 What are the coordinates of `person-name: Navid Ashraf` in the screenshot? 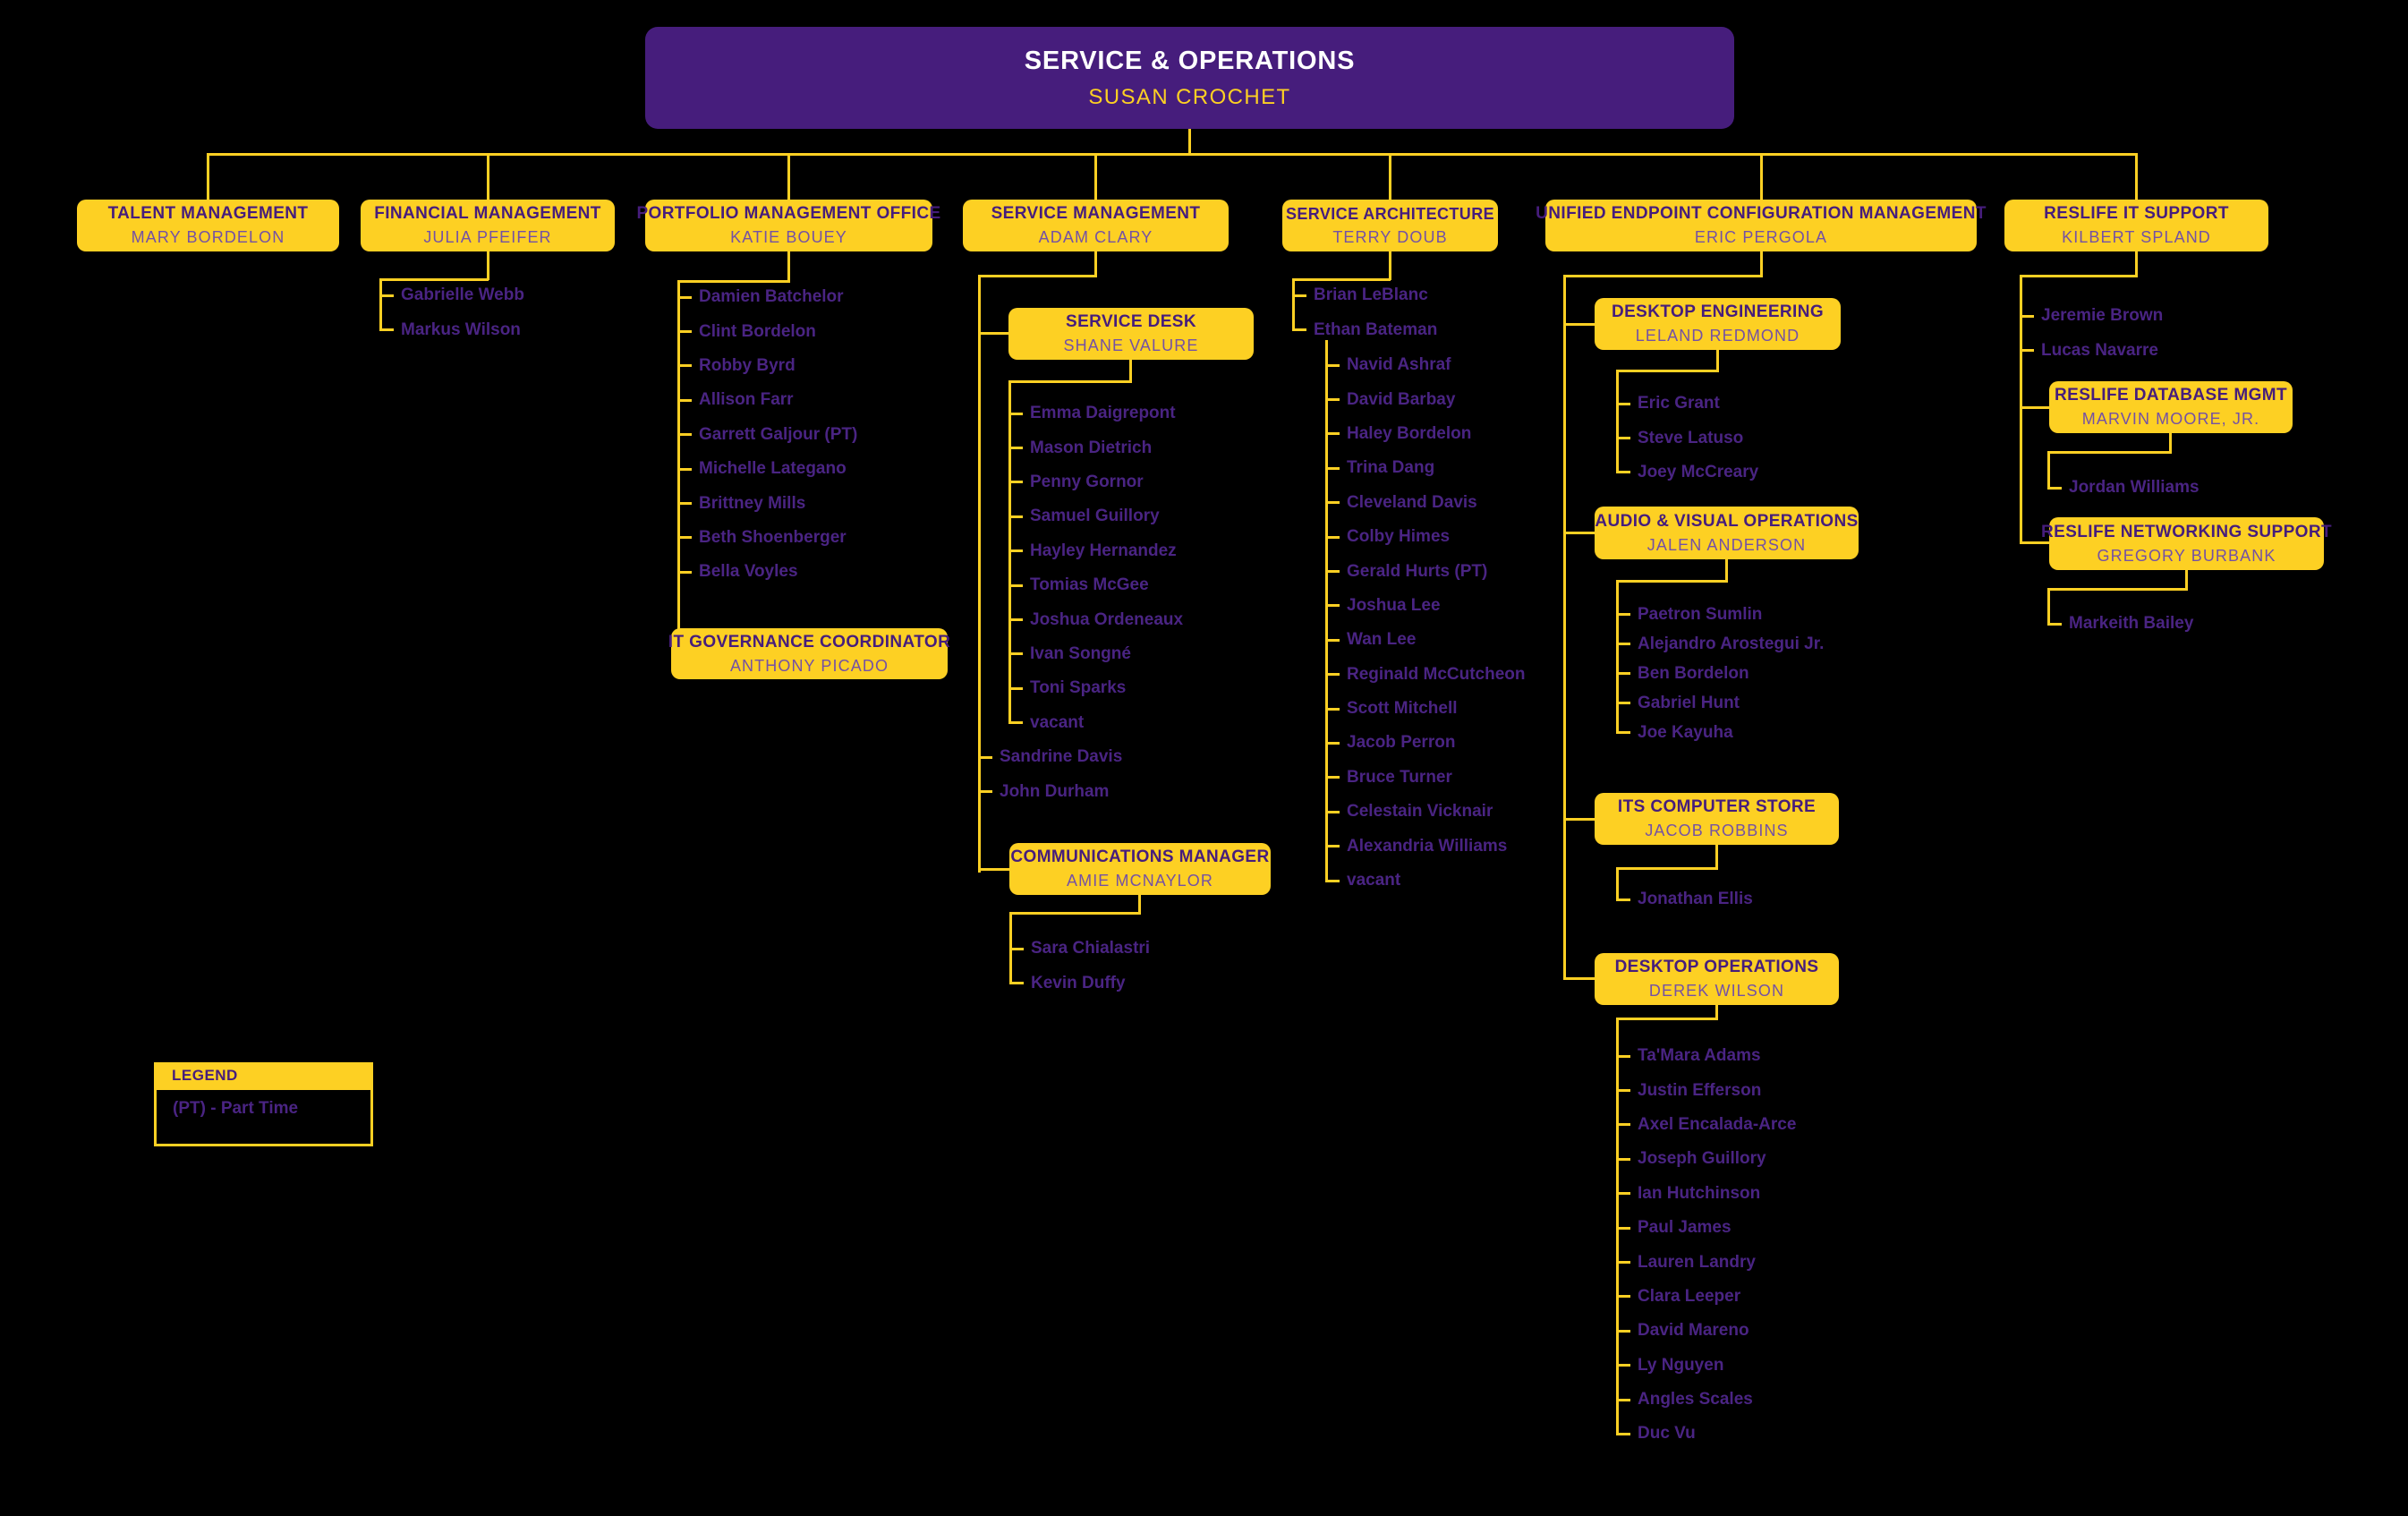 It's located at (1425, 365).